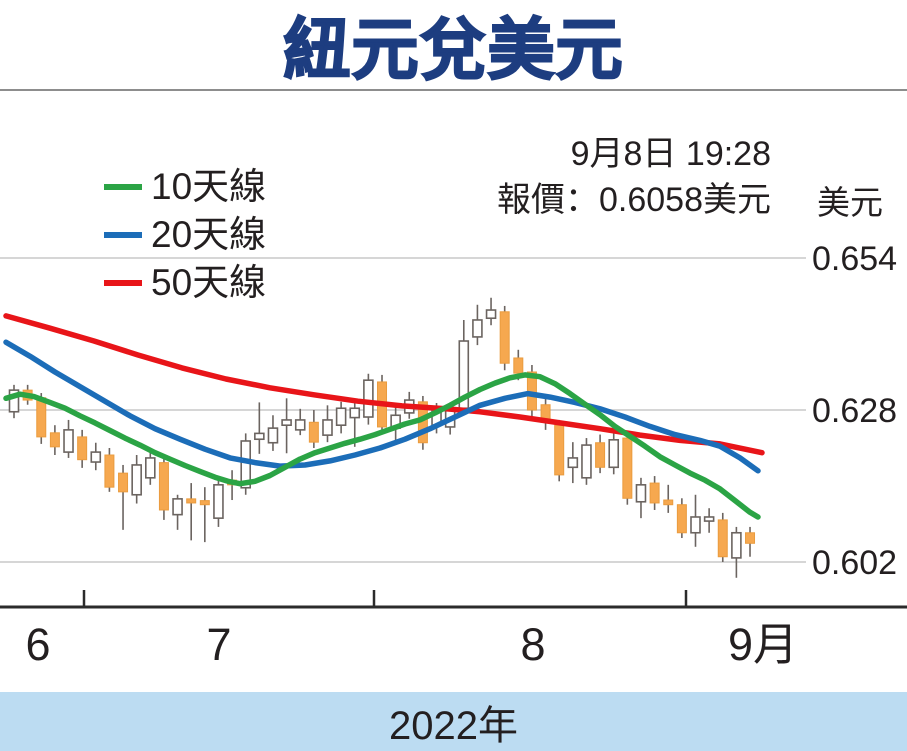  Describe the element at coordinates (453, 725) in the screenshot. I see `year-label: 2022年` at that location.